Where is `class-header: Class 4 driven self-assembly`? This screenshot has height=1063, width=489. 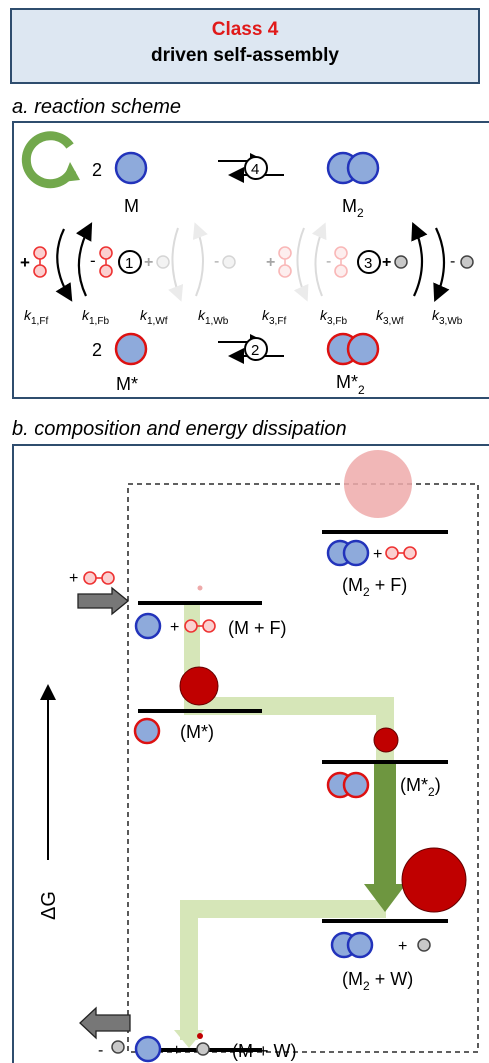
class-header: Class 4 driven self-assembly is located at coordinates (245, 46).